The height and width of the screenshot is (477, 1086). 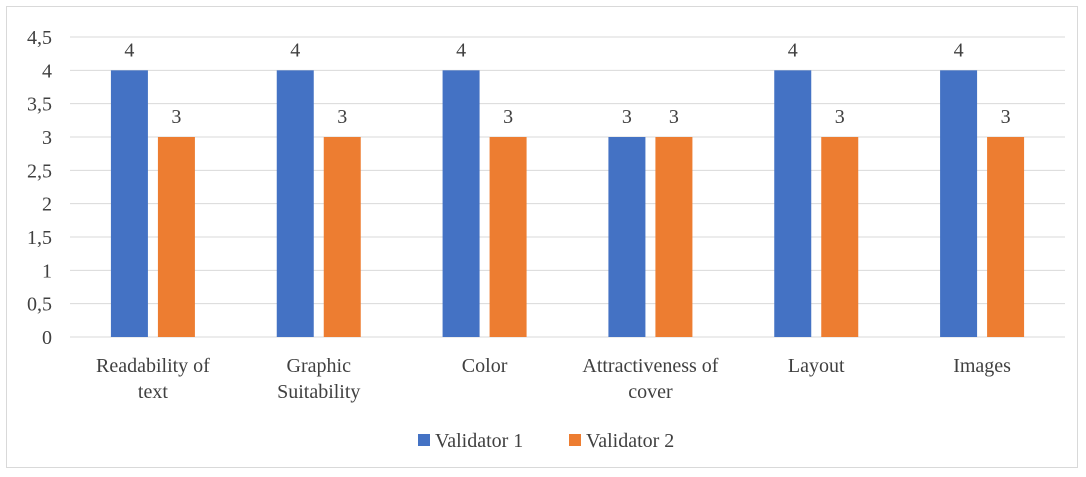 What do you see at coordinates (318, 392) in the screenshot?
I see `x-category-label: Suitability` at bounding box center [318, 392].